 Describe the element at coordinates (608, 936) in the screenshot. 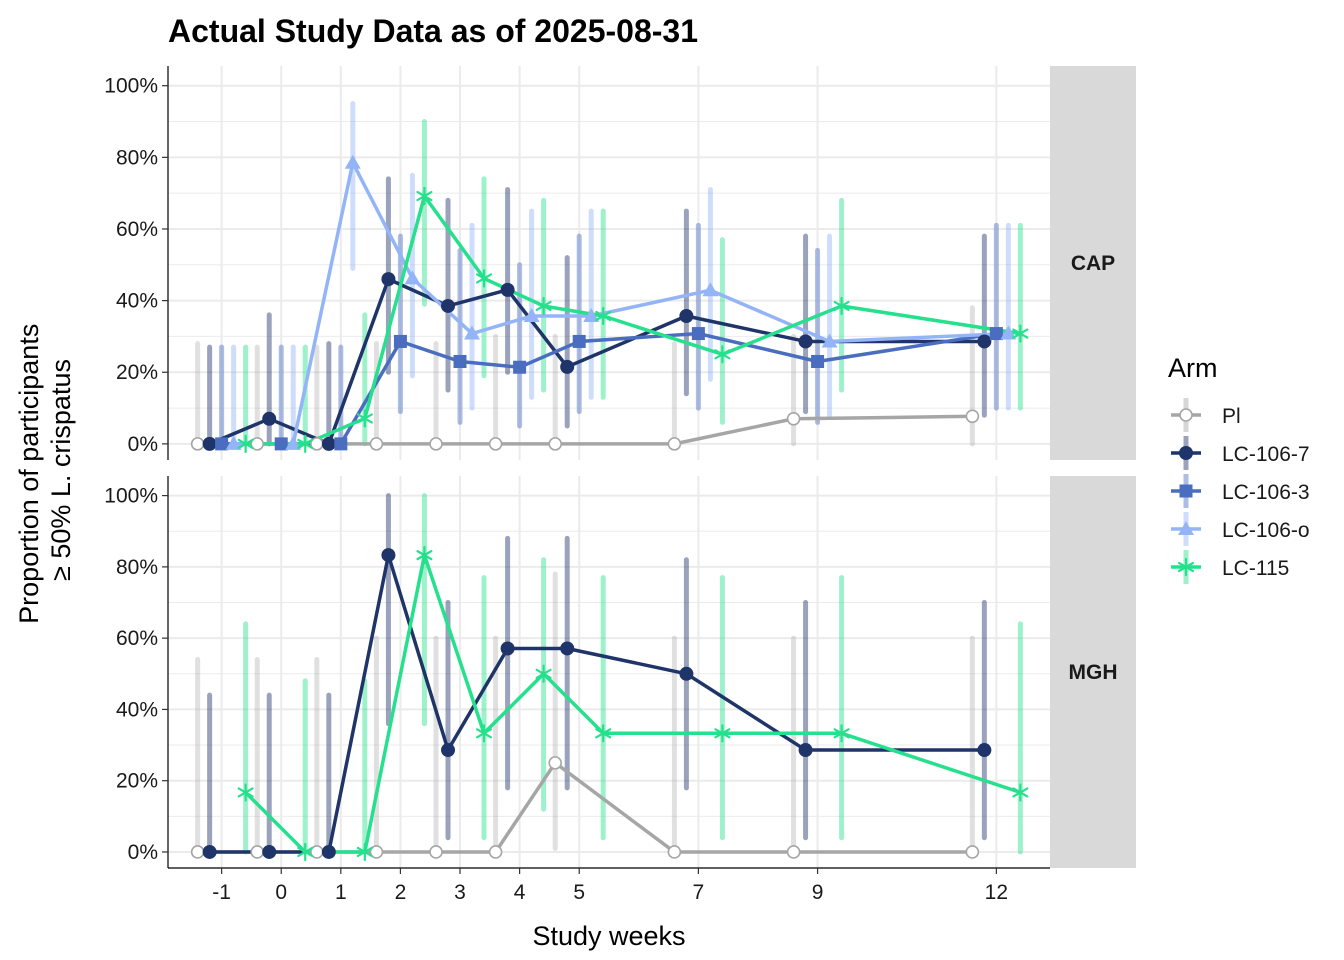

I see `x-axis-title: Study weeks` at that location.